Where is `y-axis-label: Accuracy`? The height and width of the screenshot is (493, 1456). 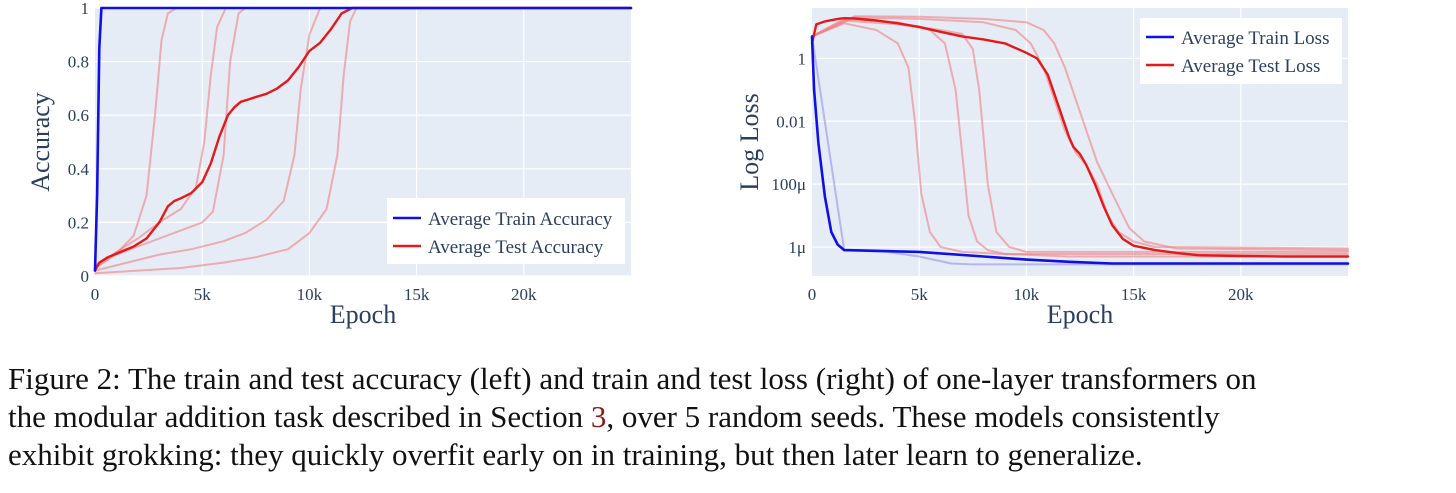 y-axis-label: Accuracy is located at coordinates (40, 142).